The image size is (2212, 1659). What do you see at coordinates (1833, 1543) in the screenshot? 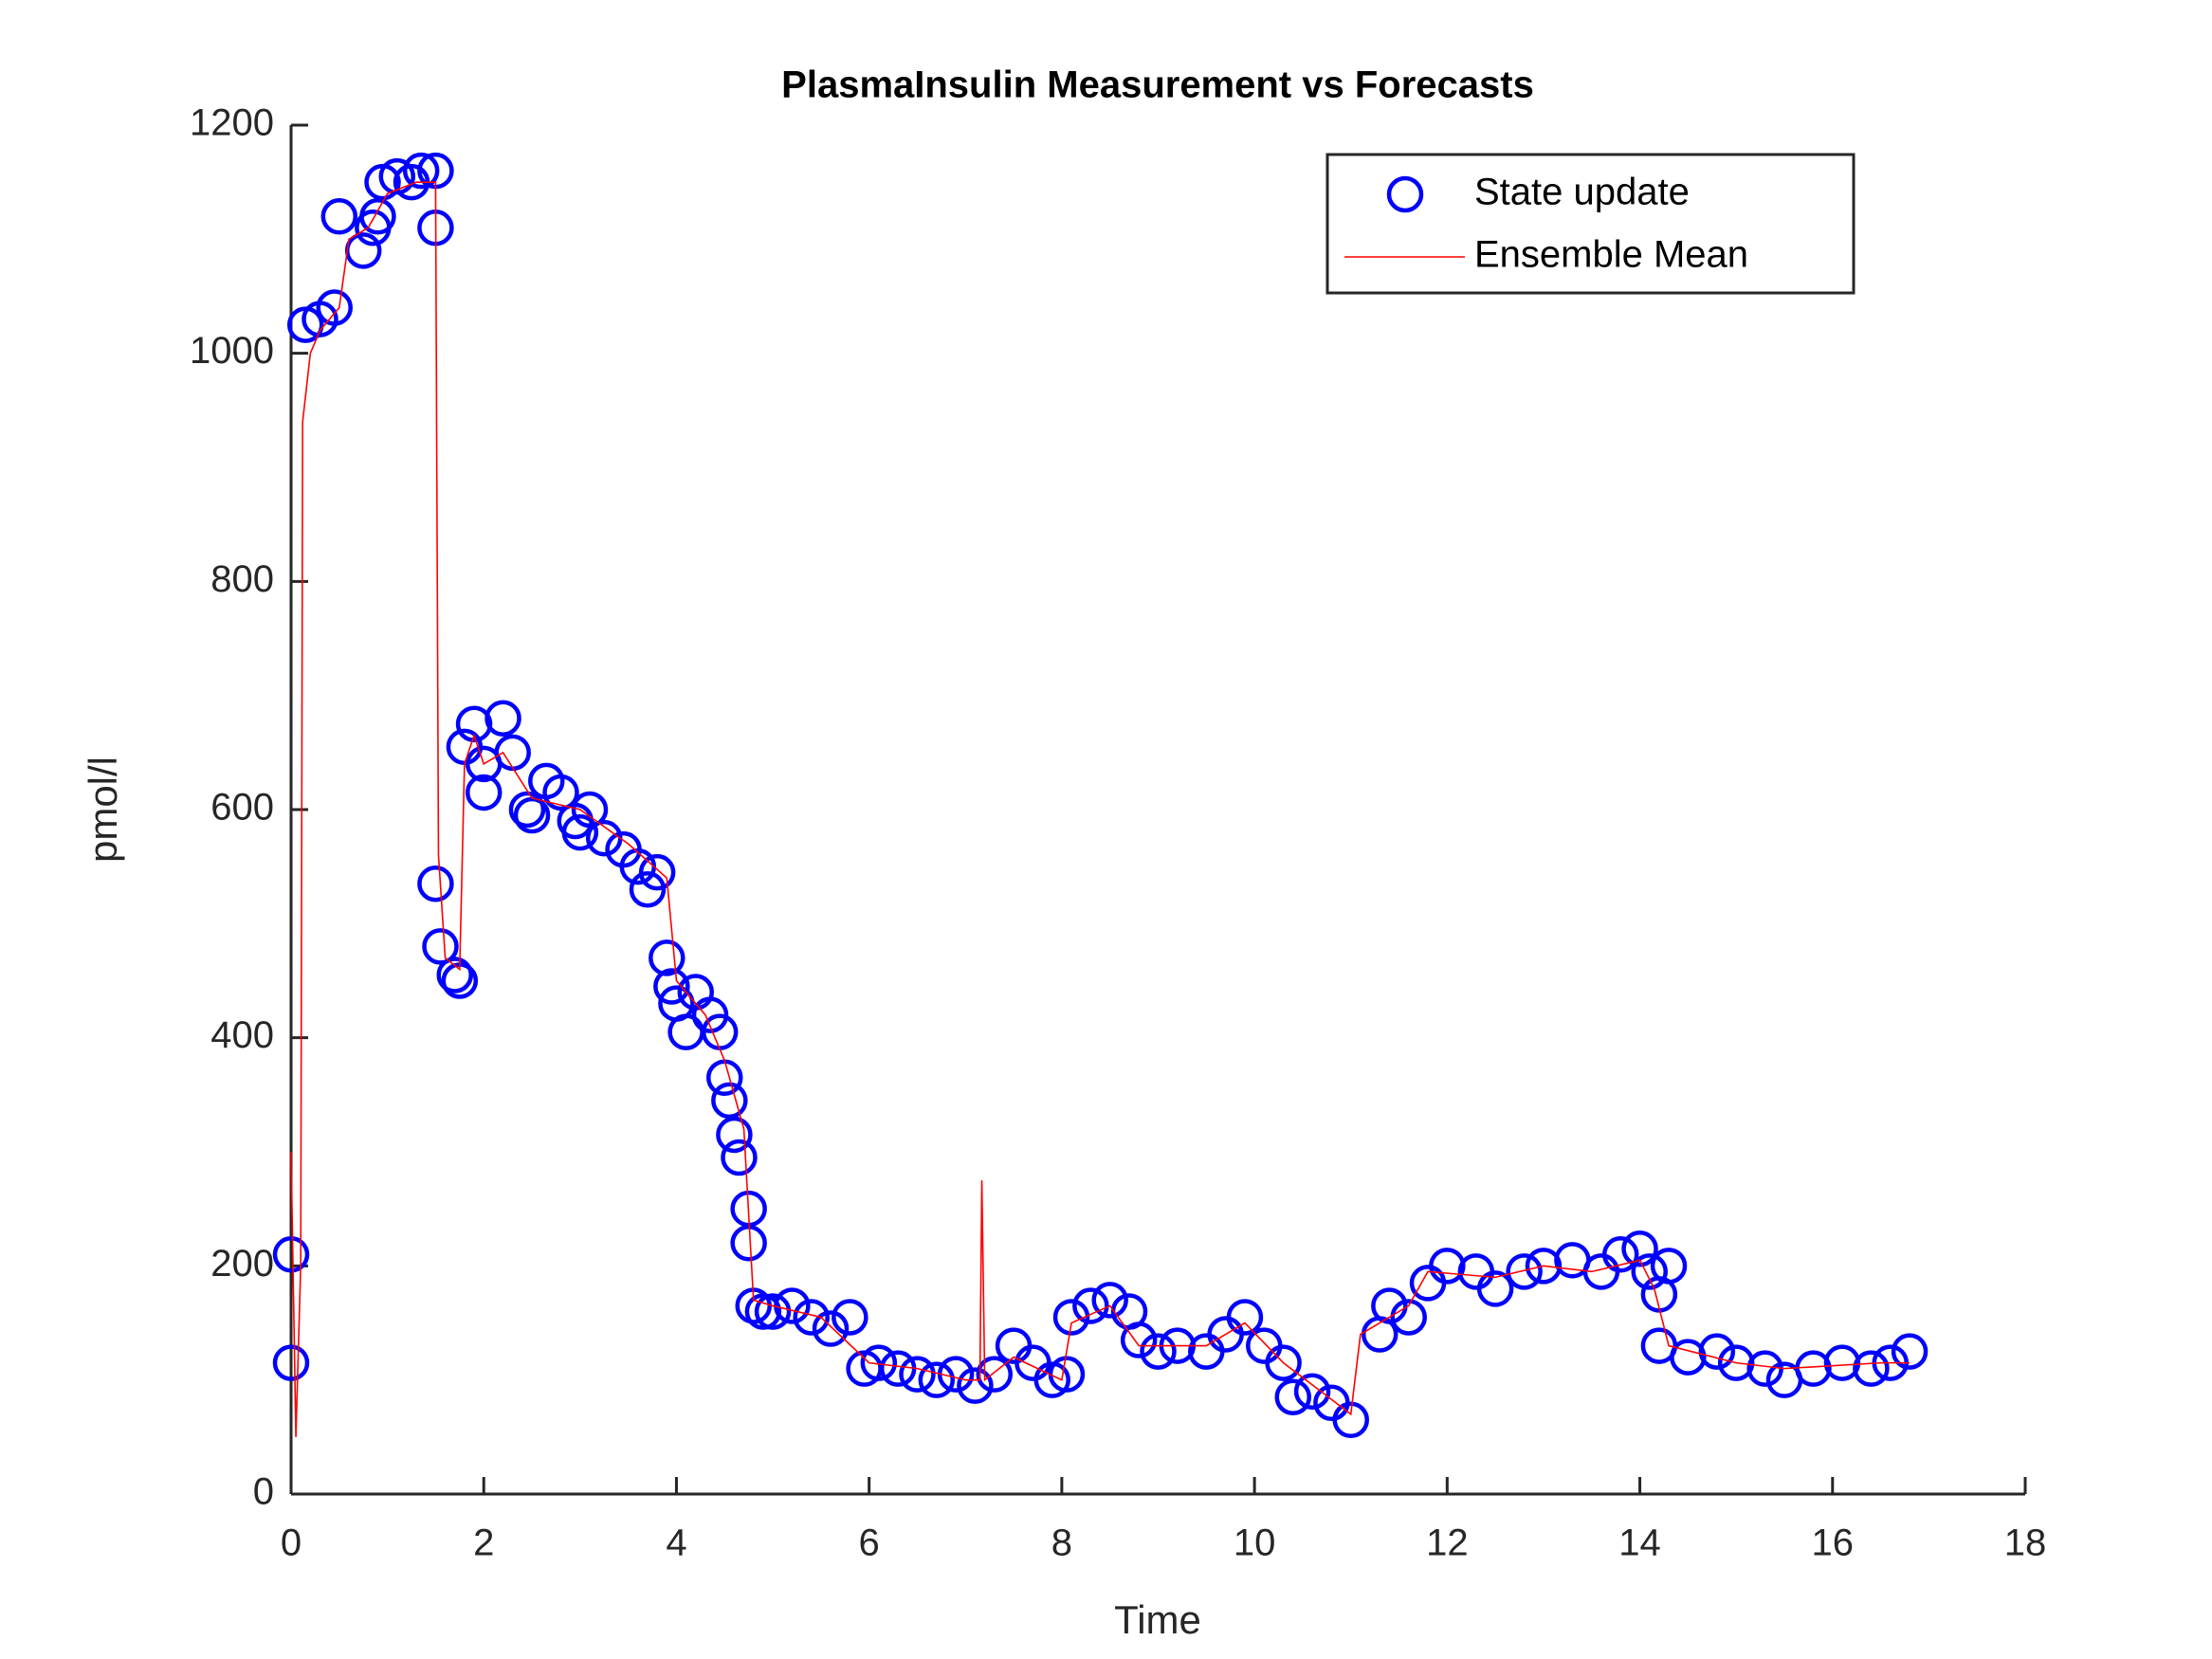
I see `x-tick-label: 16` at bounding box center [1833, 1543].